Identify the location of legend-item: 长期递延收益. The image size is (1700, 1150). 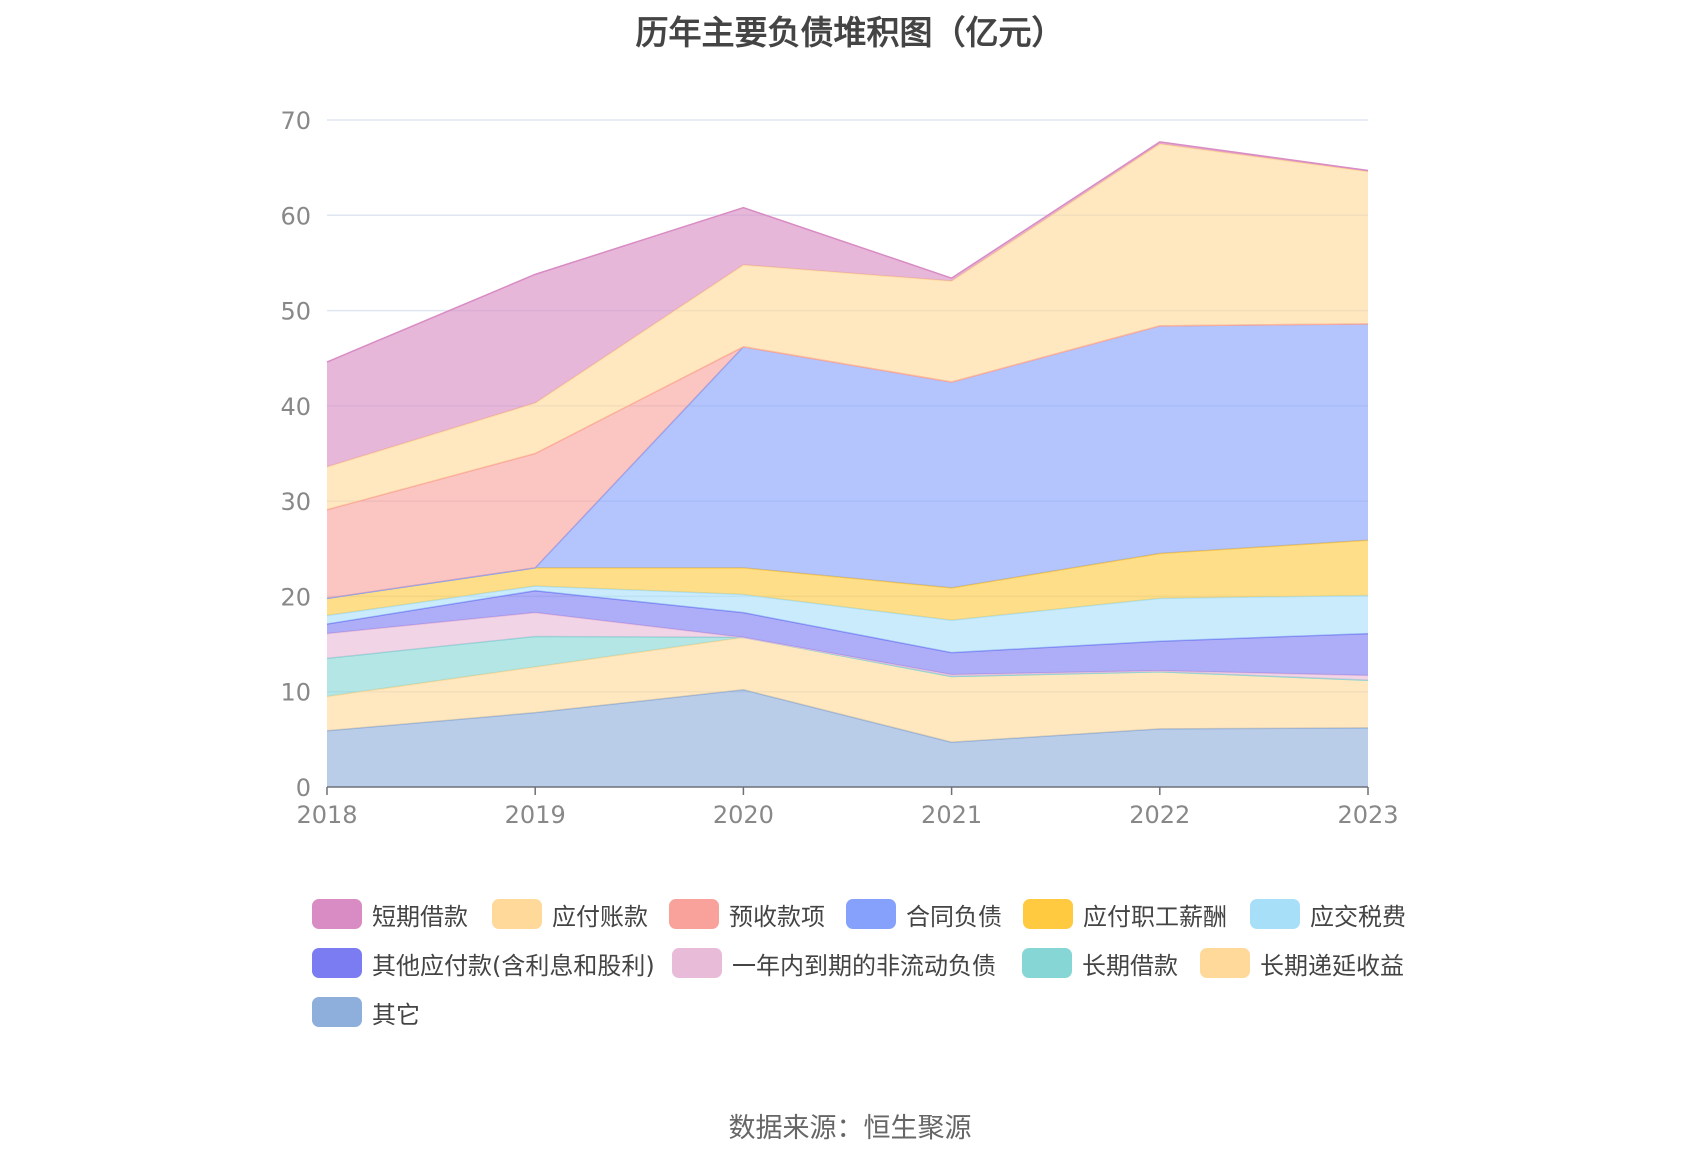
(1302, 963).